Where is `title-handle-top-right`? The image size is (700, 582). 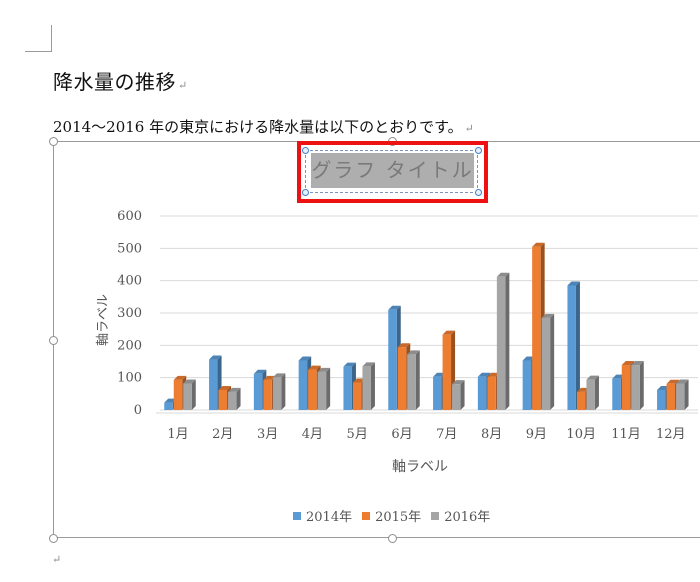 title-handle-top-right is located at coordinates (478, 150).